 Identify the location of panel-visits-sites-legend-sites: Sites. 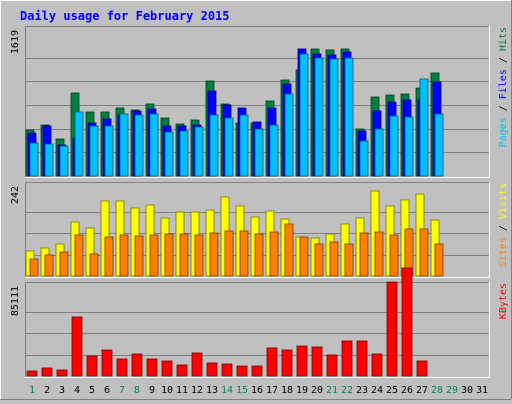
(503, 252).